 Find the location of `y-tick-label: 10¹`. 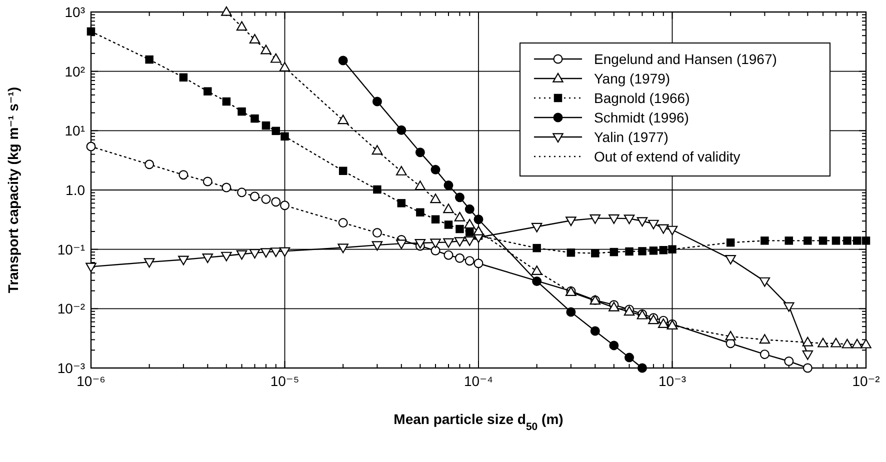

y-tick-label: 10¹ is located at coordinates (75, 130).